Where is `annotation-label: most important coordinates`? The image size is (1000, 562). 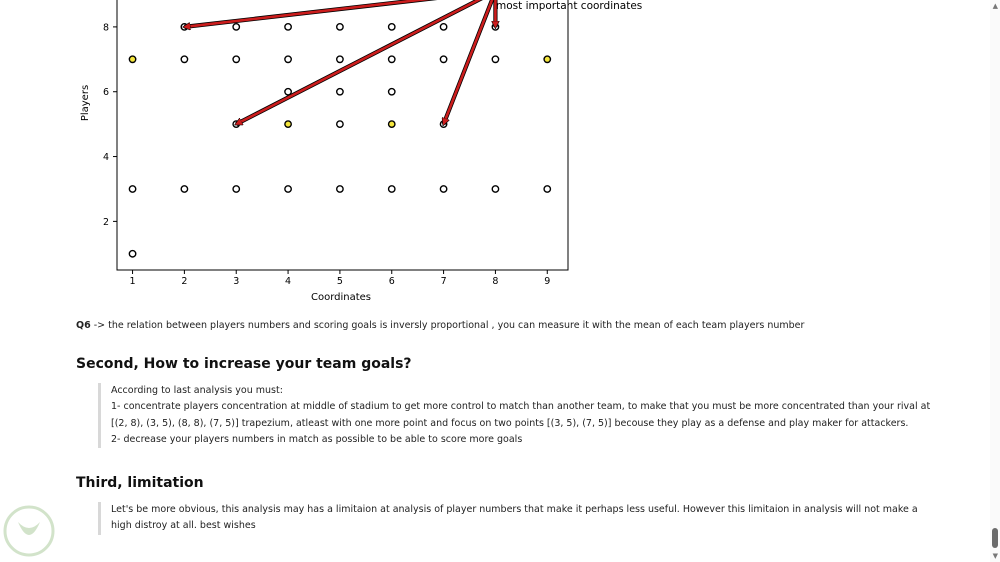
annotation-label: most important coordinates is located at coordinates (569, 6).